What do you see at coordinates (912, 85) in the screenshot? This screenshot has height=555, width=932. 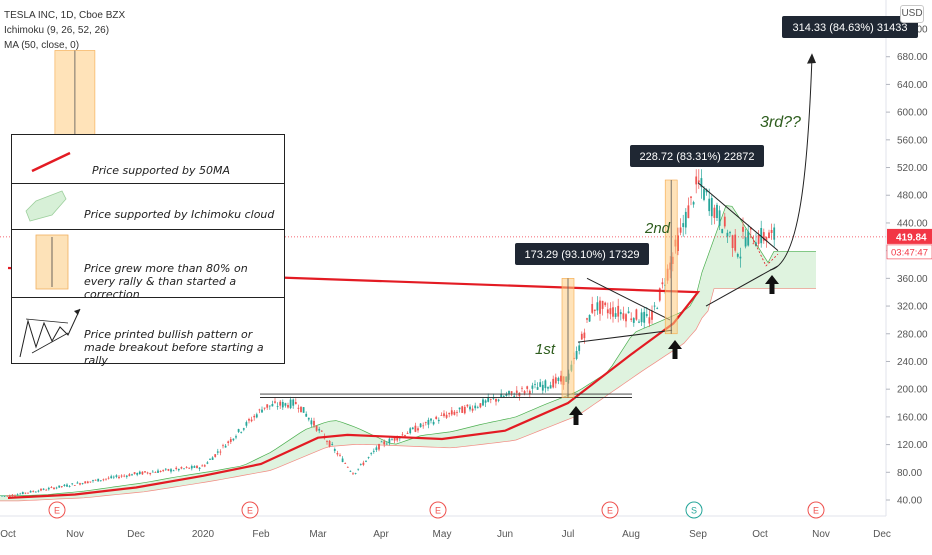 I see `y-tick-label: 640.00` at bounding box center [912, 85].